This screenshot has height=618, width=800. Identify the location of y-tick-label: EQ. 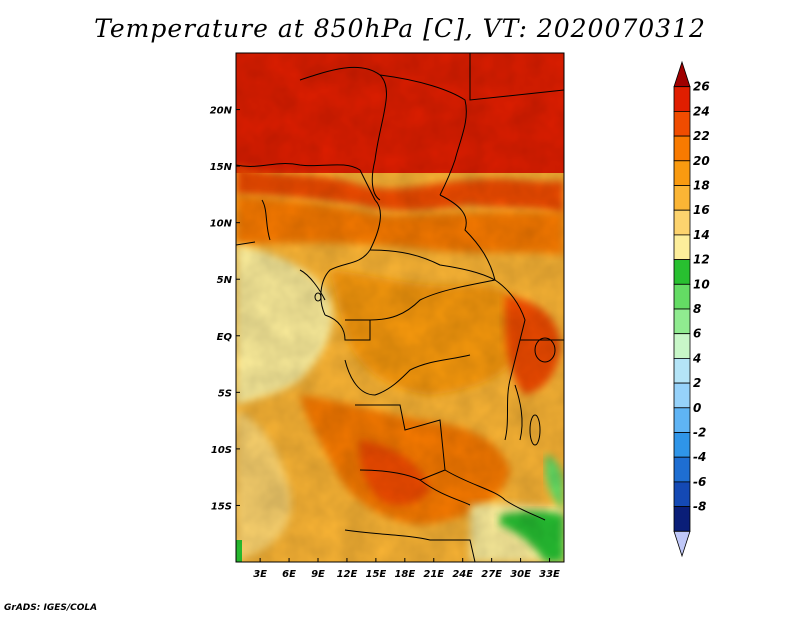
(225, 337).